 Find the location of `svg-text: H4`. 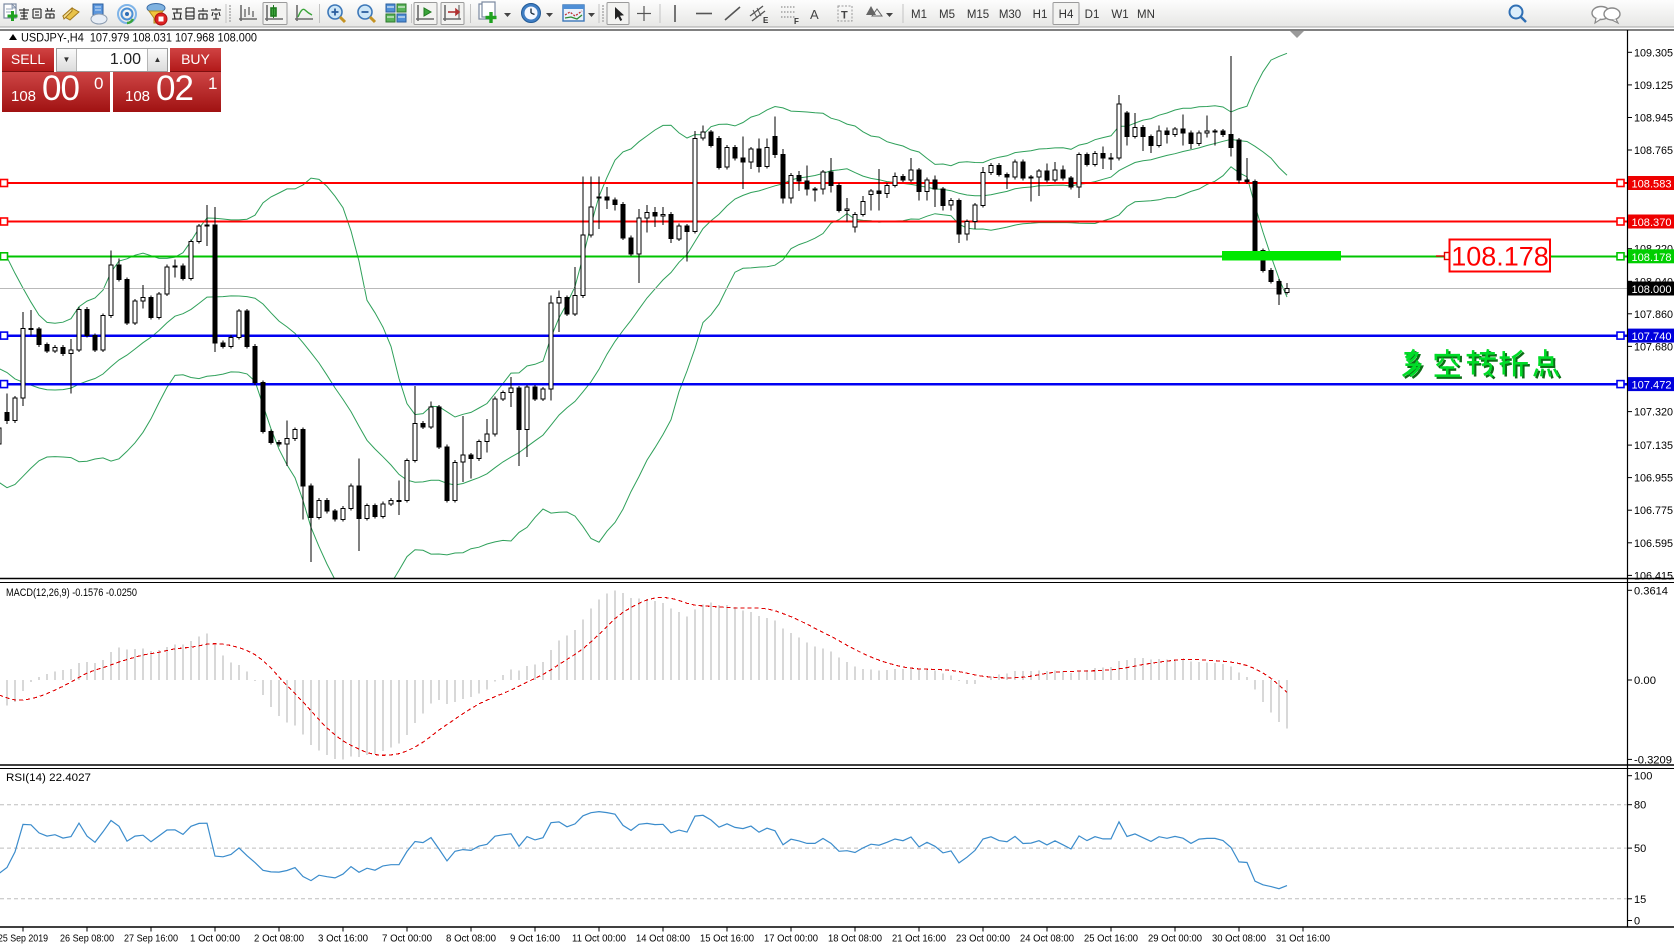

svg-text: H4 is located at coordinates (1066, 15).